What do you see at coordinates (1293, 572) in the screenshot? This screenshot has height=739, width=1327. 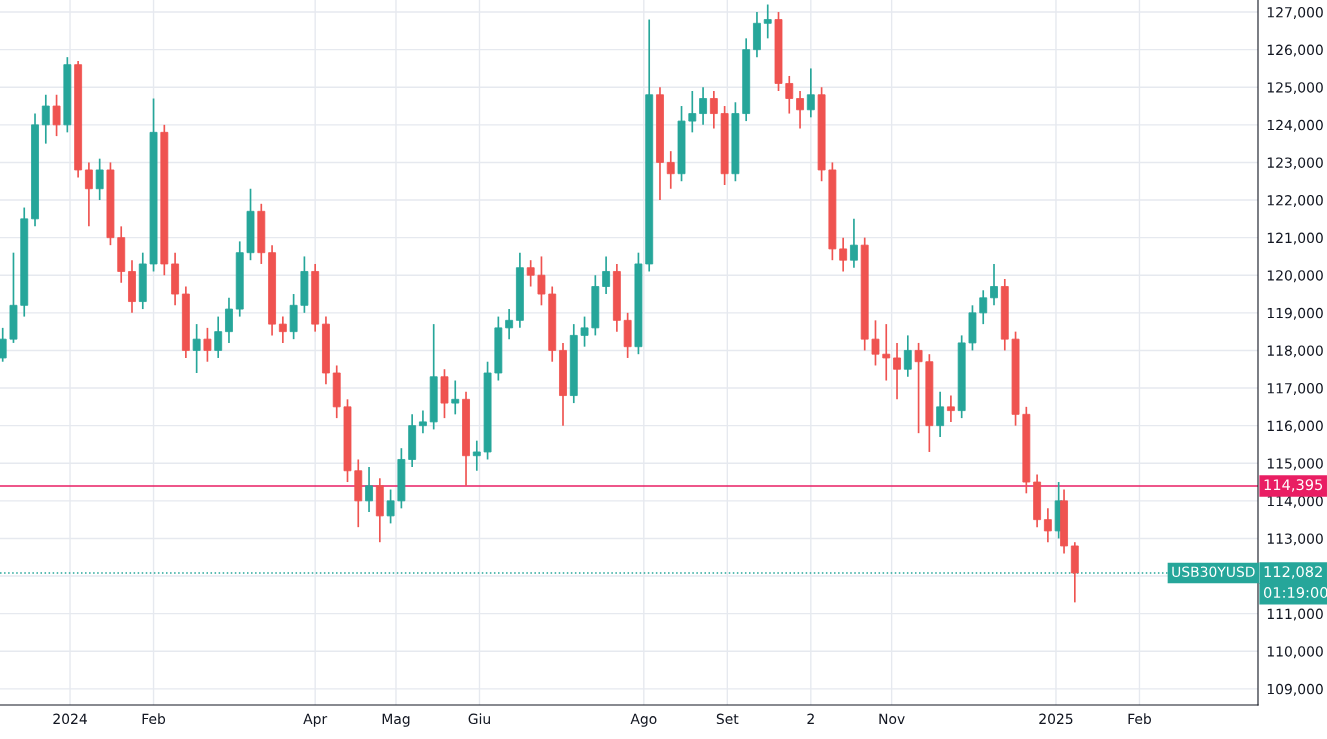 I see `ref-line-label: 112,082` at bounding box center [1293, 572].